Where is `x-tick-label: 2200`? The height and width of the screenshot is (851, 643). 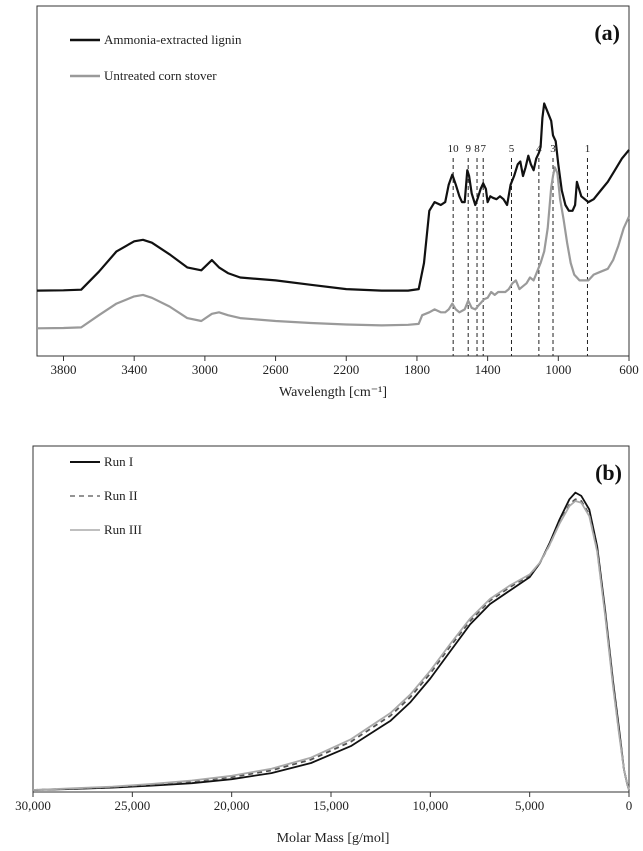 x-tick-label: 2200 is located at coordinates (346, 369).